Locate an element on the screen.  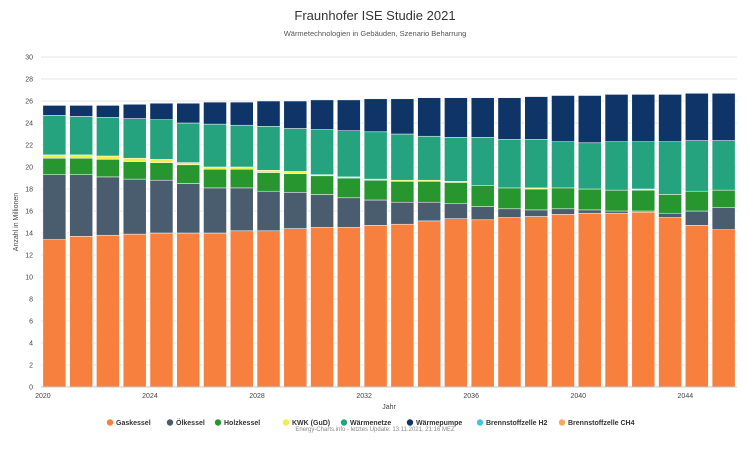
legend-label: Wärmenetze is located at coordinates (370, 423).